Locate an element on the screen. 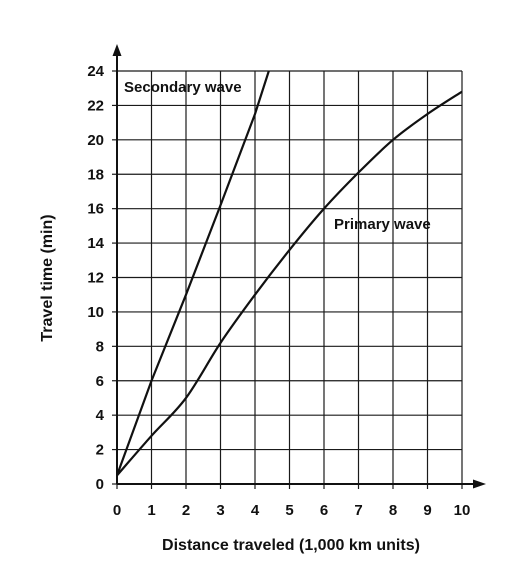 The width and height of the screenshot is (507, 582). x-tick-label: 10 is located at coordinates (462, 510).